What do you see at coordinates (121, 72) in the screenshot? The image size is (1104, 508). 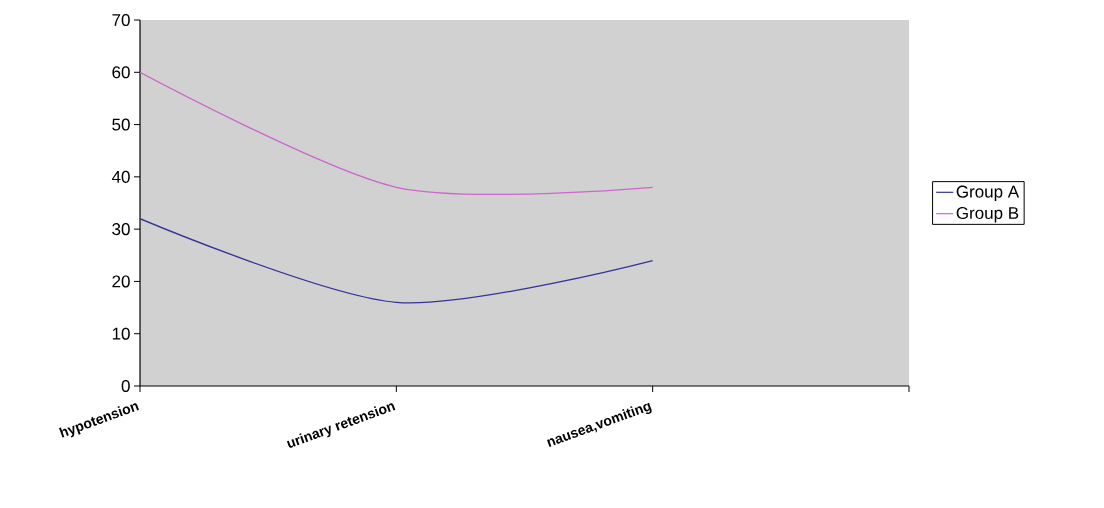 I see `y-tick-label: 60` at bounding box center [121, 72].